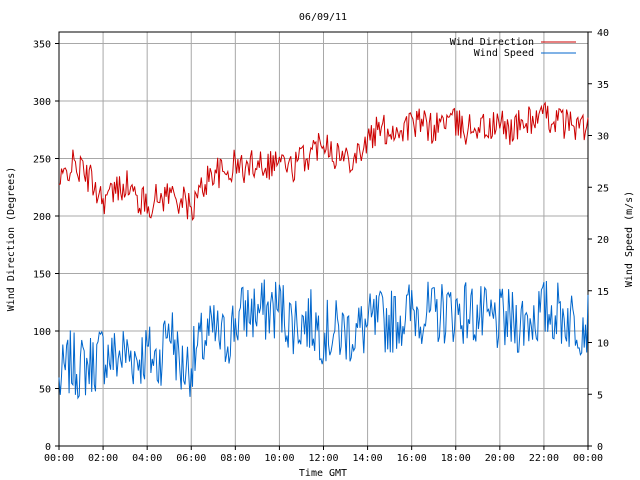  Describe the element at coordinates (235, 458) in the screenshot. I see `x-tick-label: 08:00` at that location.